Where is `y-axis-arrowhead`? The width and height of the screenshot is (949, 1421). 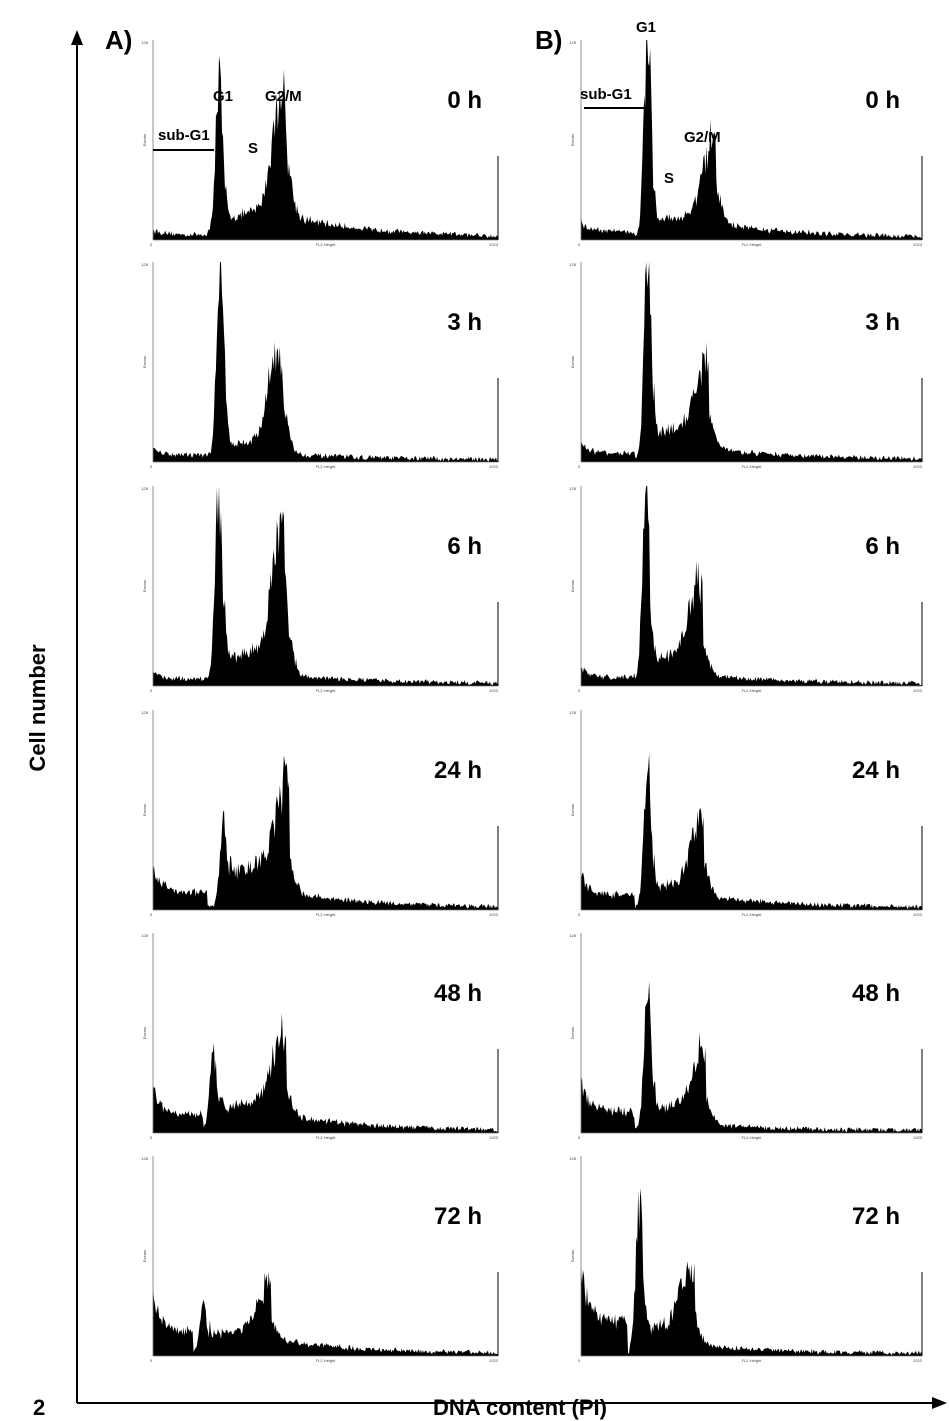 y-axis-arrowhead is located at coordinates (77, 37).